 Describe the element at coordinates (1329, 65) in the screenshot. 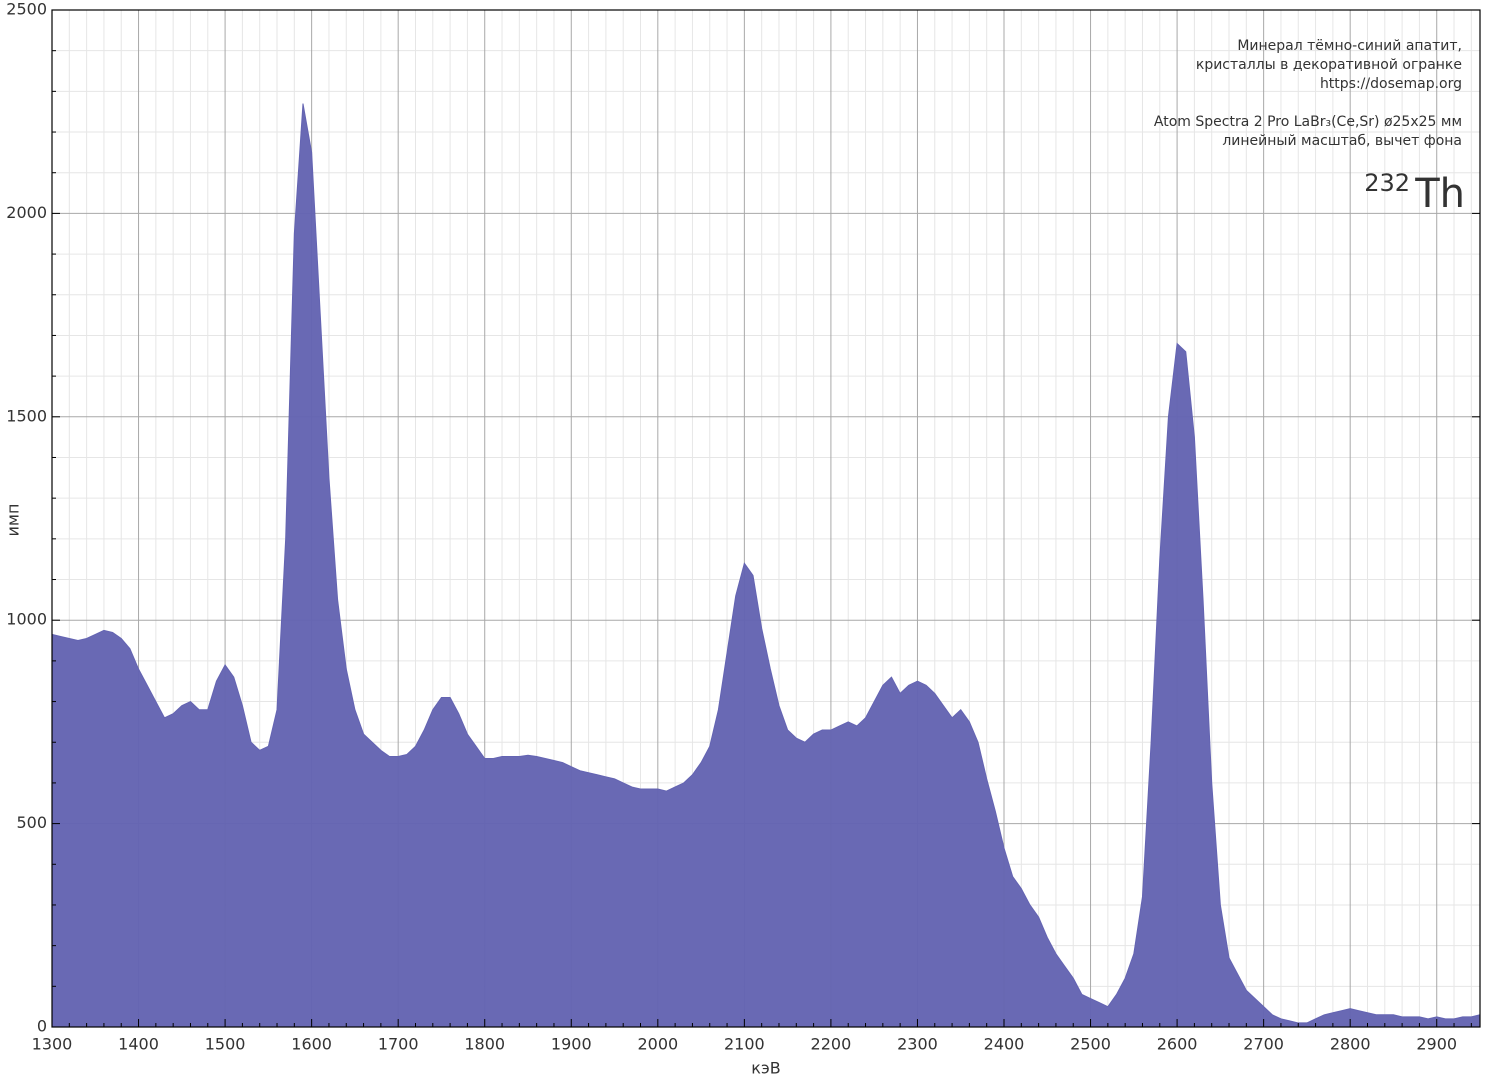

I see `annotation-line: кристаллы в декоративной огранке` at that location.